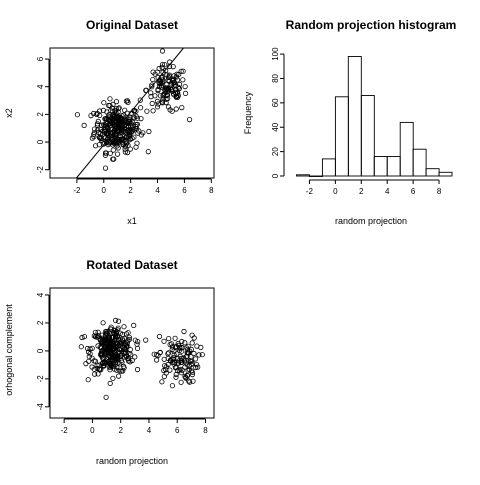  What do you see at coordinates (40, 86) in the screenshot?
I see `y-tick-label: 4` at bounding box center [40, 86].